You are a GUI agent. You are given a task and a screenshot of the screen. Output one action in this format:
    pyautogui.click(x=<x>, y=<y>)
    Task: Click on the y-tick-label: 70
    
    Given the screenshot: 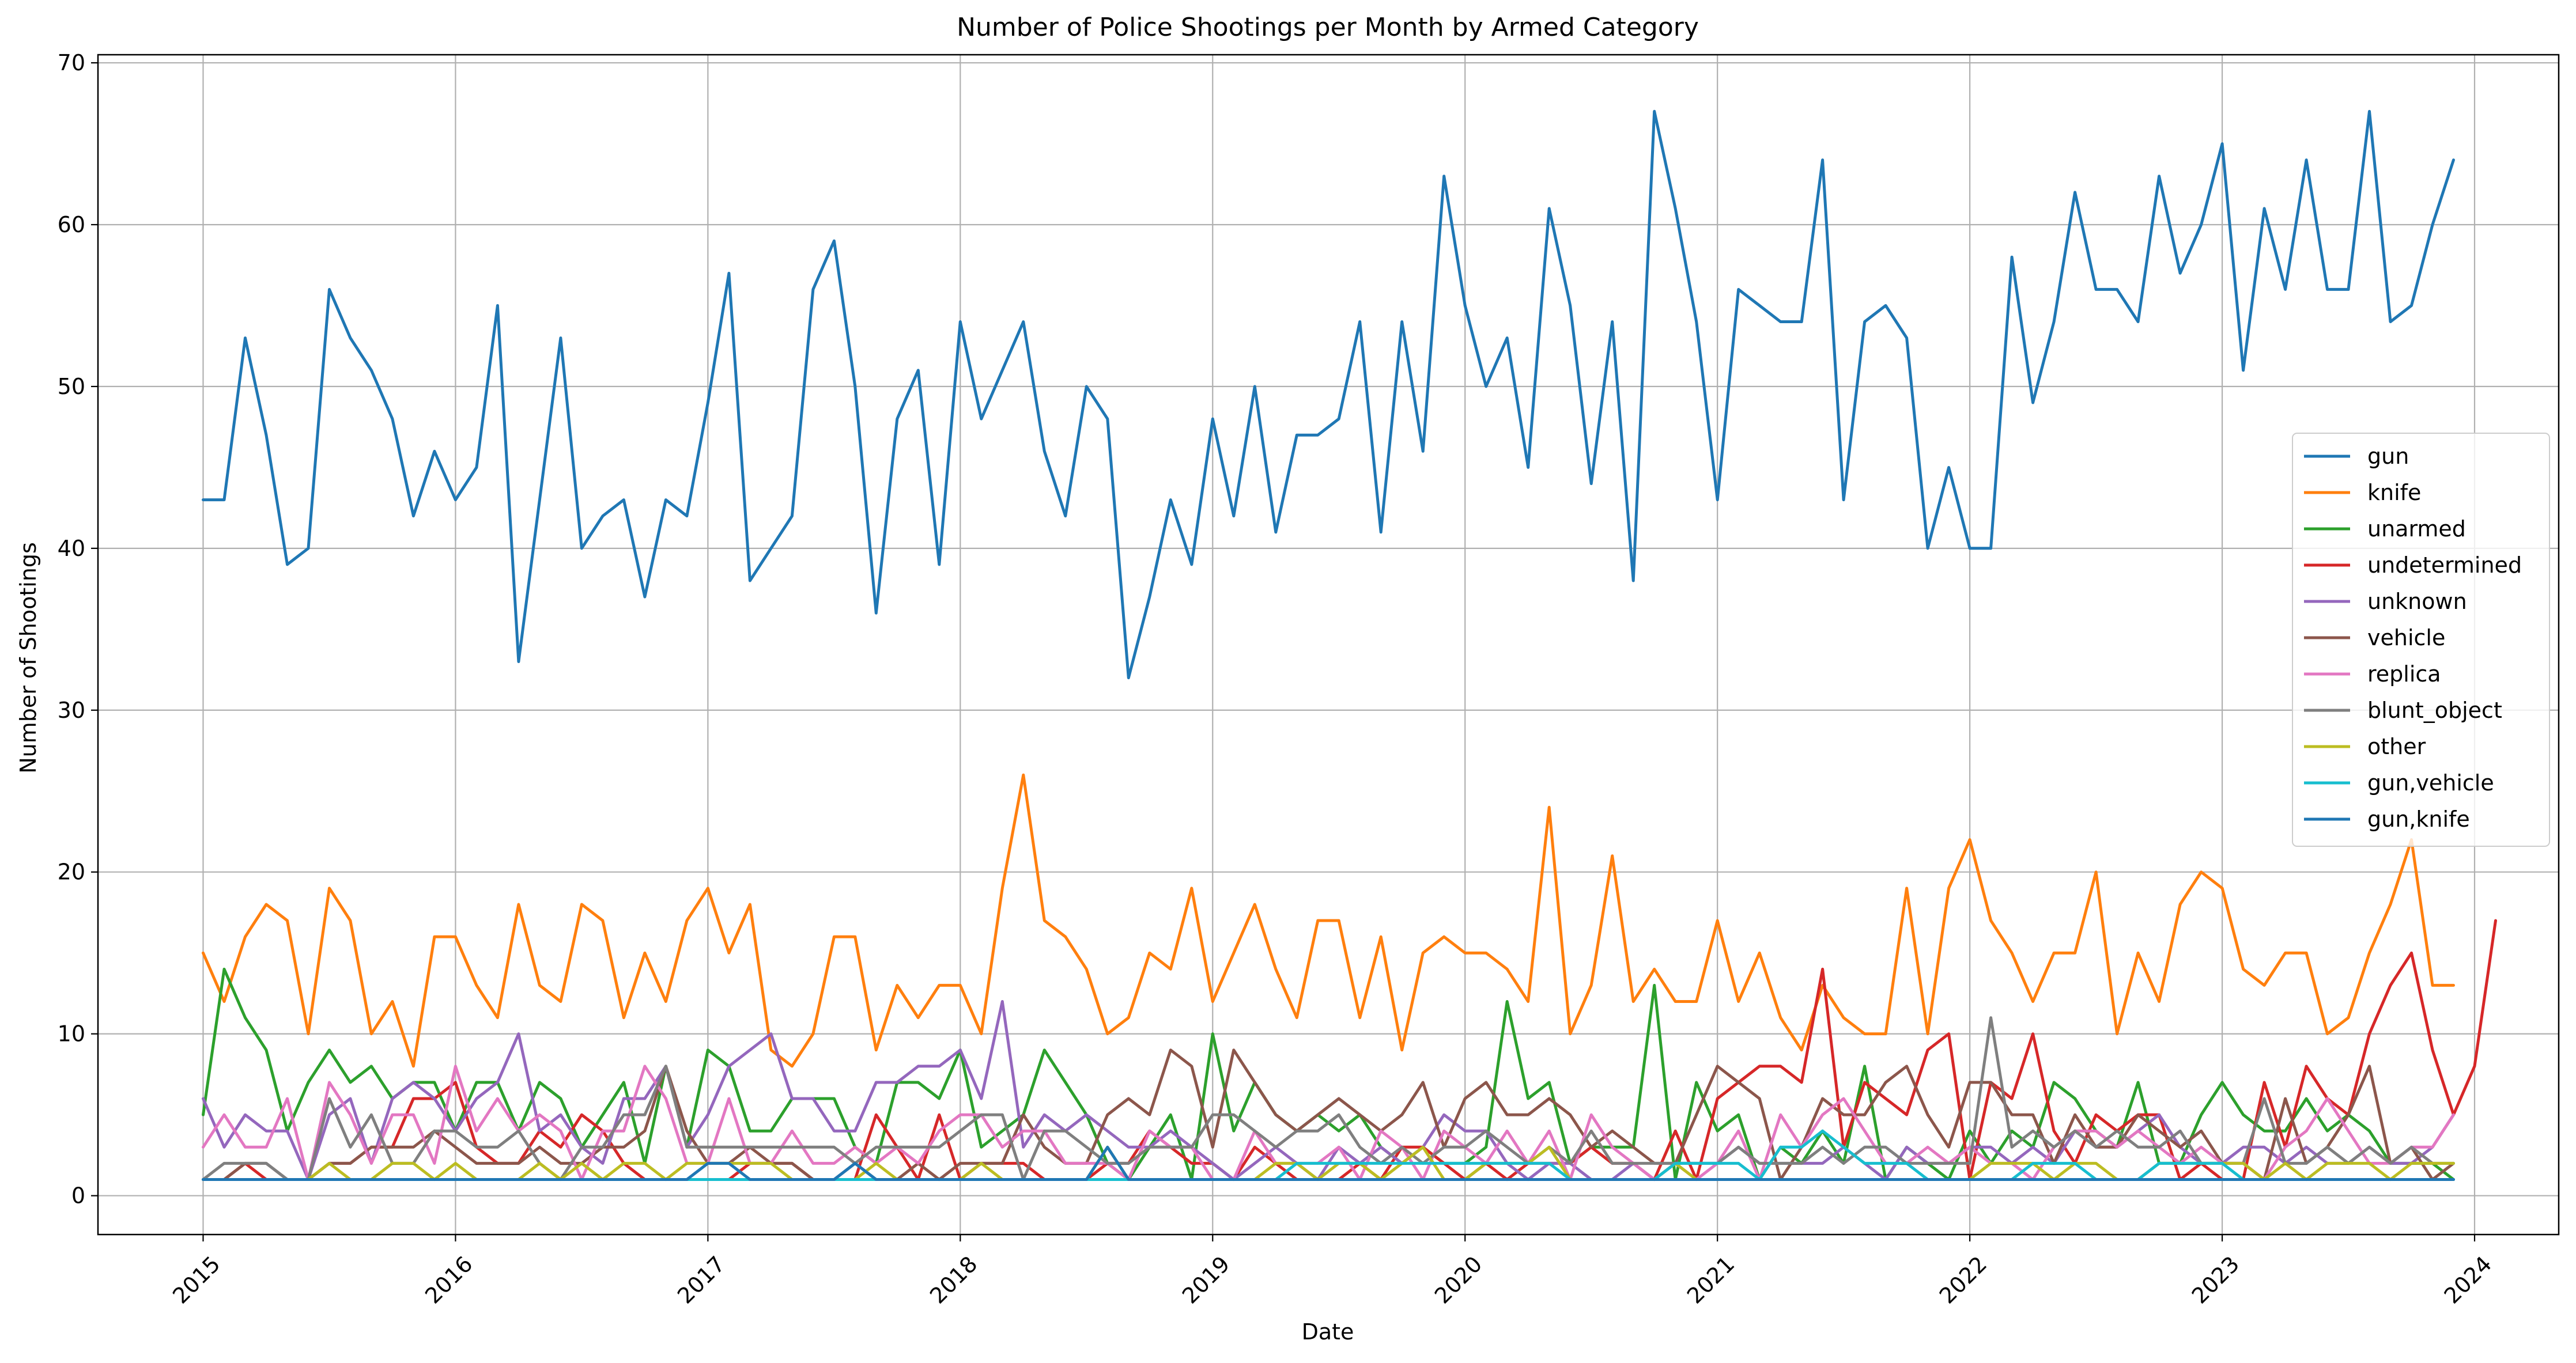 What is the action you would take?
    pyautogui.click(x=71, y=62)
    